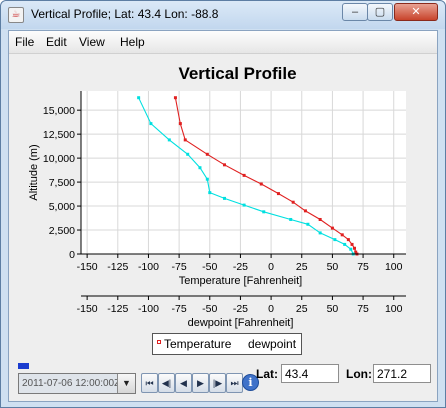  I want to click on play-backward-icon: ◀, so click(183, 383).